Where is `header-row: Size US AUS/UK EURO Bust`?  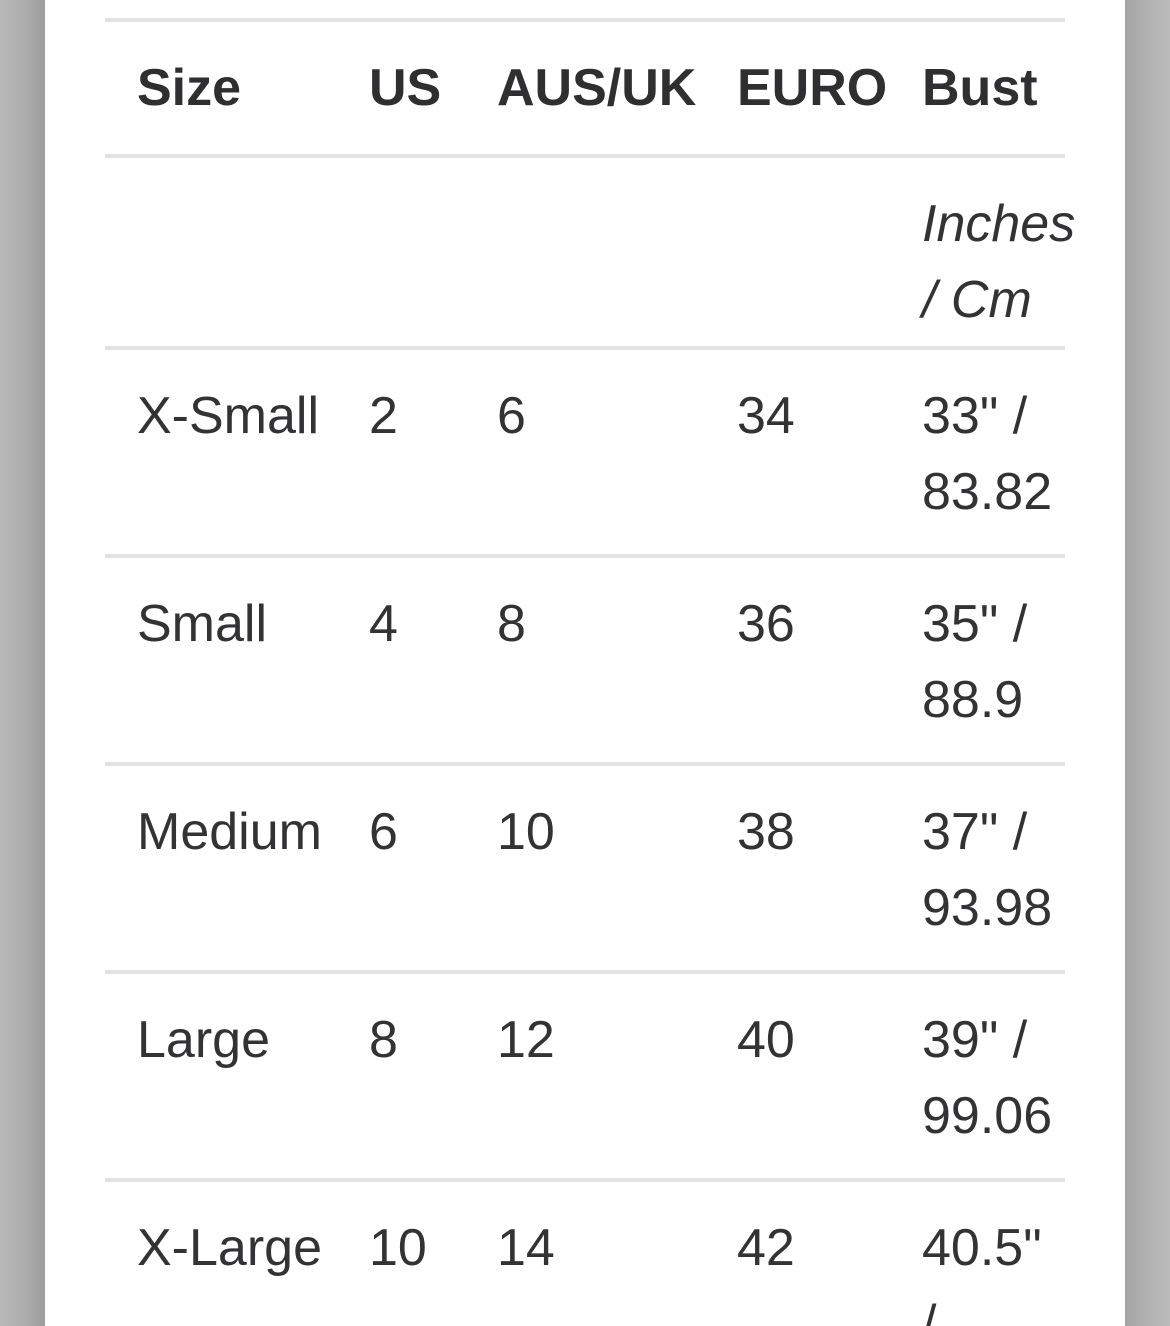 header-row: Size US AUS/UK EURO Bust is located at coordinates (585, 87).